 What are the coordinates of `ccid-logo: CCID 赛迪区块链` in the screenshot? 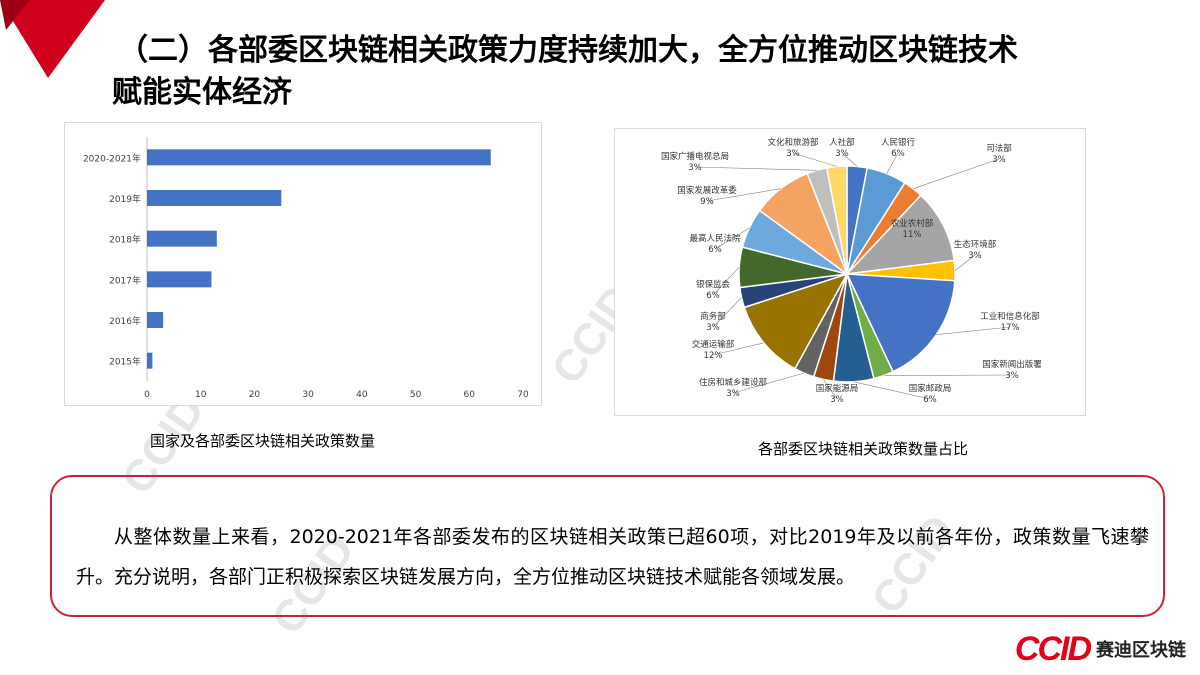 It's located at (1100, 649).